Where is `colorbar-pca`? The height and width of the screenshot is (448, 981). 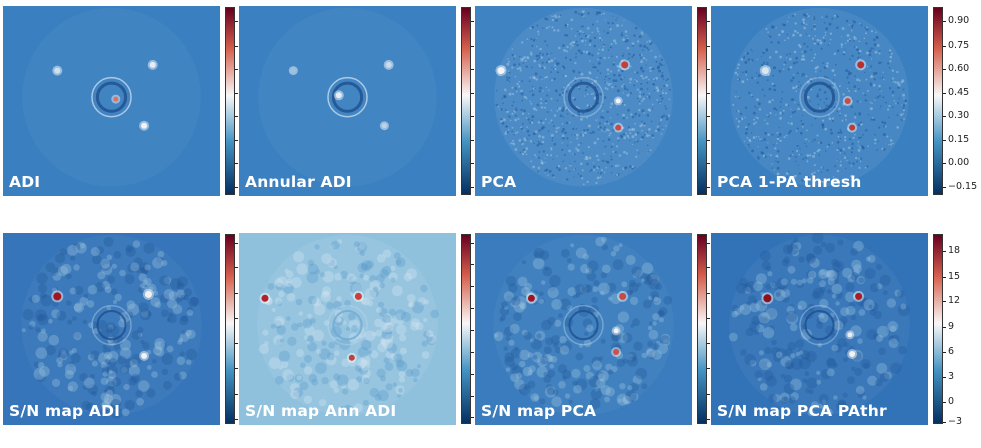 colorbar-pca is located at coordinates (702, 101).